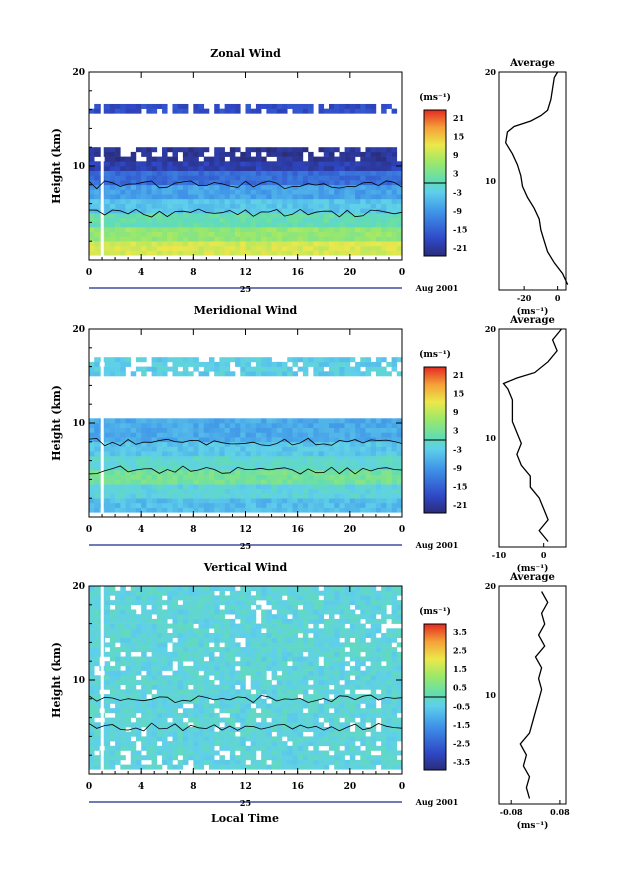  I want to click on average-title: Average, so click(532, 320).